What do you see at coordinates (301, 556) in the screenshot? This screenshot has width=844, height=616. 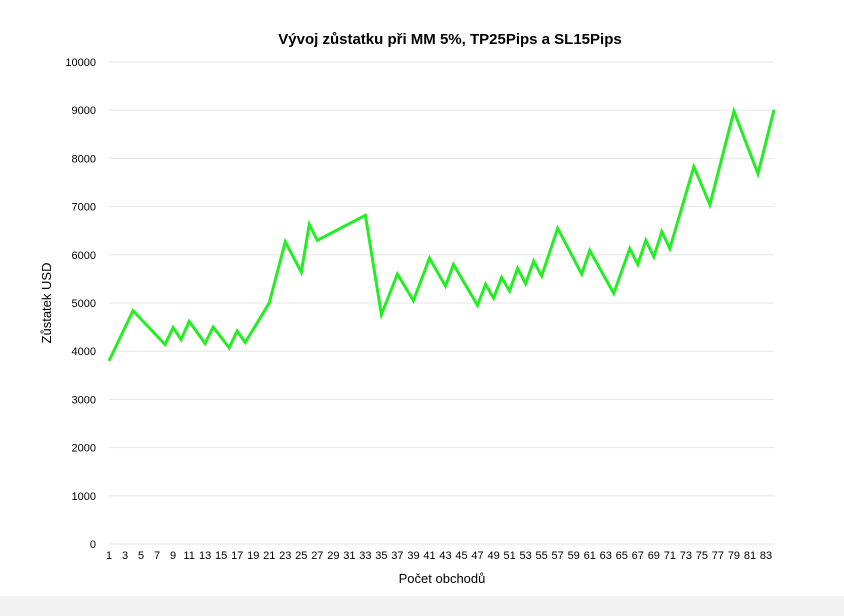 I see `x-tick-label: 25` at bounding box center [301, 556].